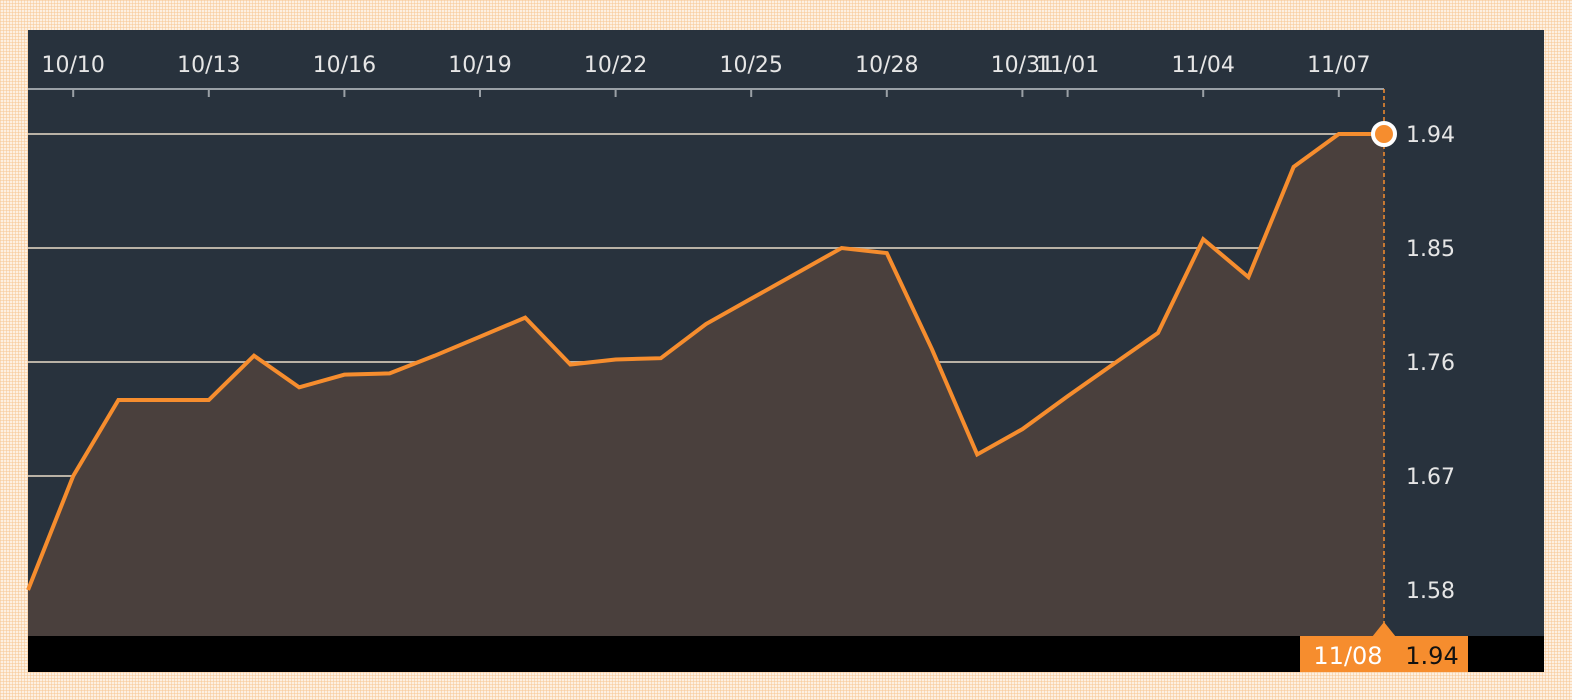 The width and height of the screenshot is (1572, 700). What do you see at coordinates (344, 65) in the screenshot?
I see `x-tick-label: 10/16` at bounding box center [344, 65].